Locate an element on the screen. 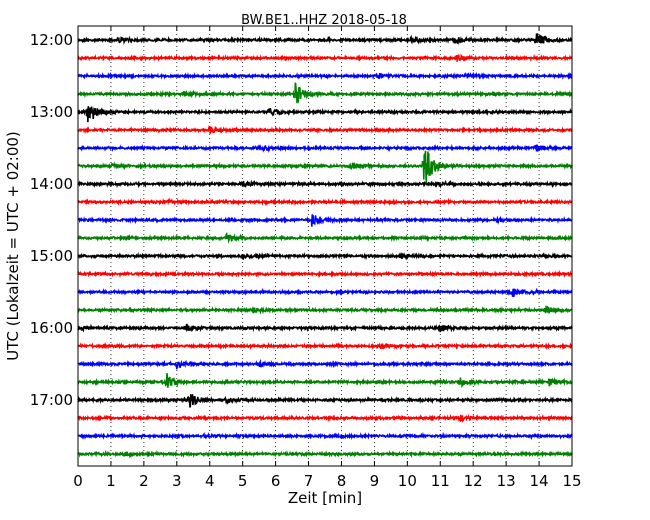 Image resolution: width=650 pixels, height=520 pixels. trace-12:00 is located at coordinates (325, 39).